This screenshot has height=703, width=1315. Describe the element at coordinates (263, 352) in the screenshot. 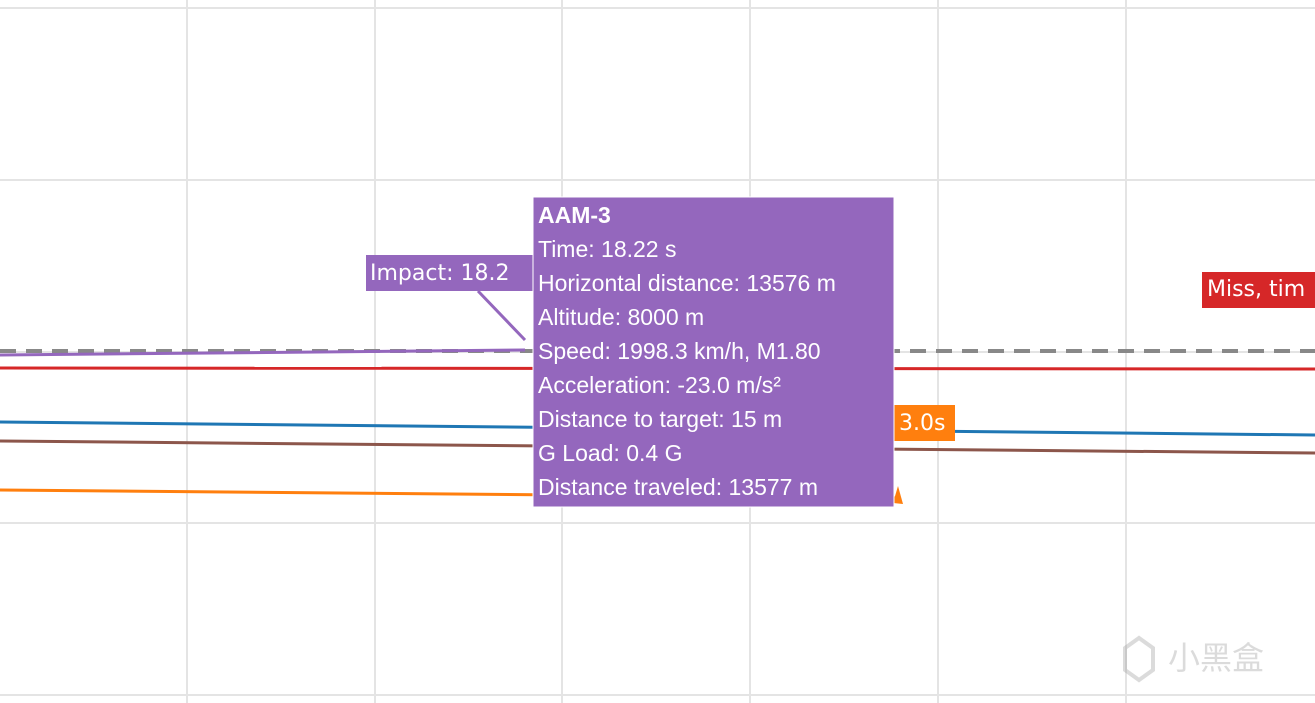

I see `purple-trajectory` at that location.